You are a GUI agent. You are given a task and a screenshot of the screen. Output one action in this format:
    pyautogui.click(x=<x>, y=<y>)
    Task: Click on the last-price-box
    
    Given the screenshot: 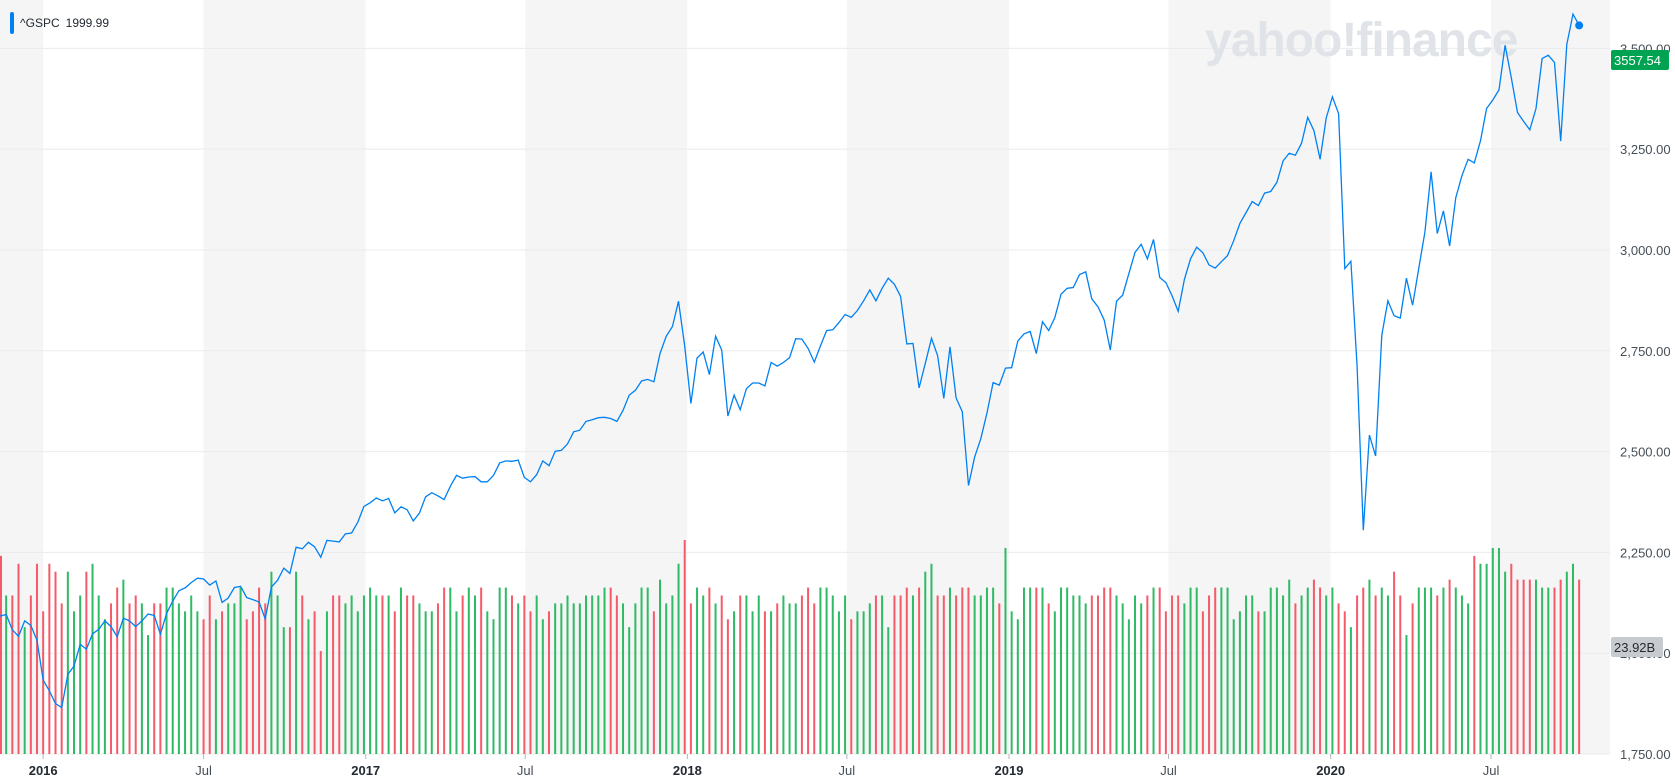 What is the action you would take?
    pyautogui.click(x=1640, y=60)
    